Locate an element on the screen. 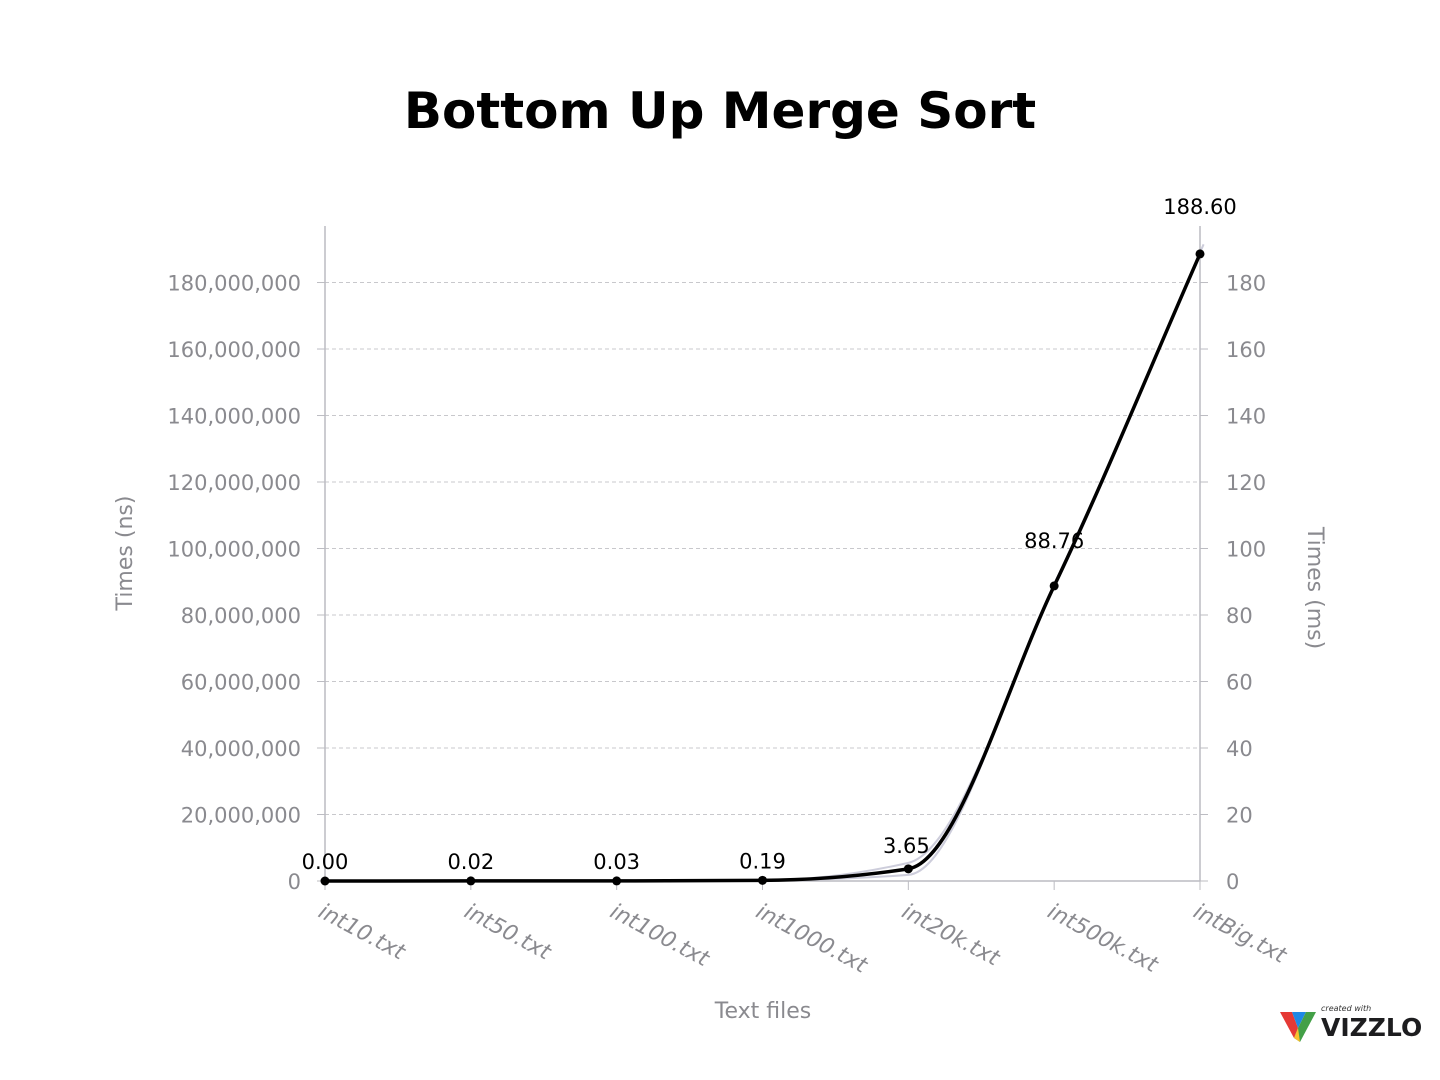  y-left-tick-label: 180,000,000 is located at coordinates (234, 284).